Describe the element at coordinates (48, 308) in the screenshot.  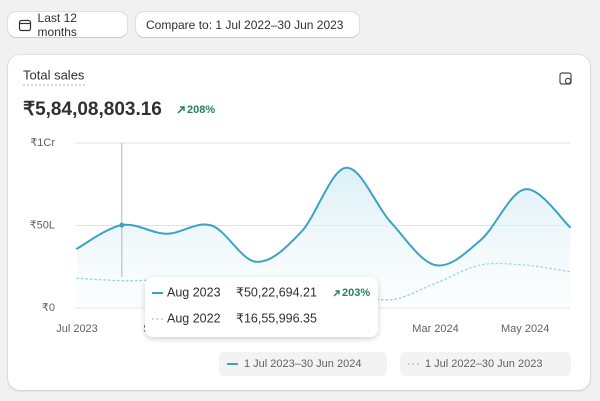
I see `y-tick-label: ₹0` at that location.